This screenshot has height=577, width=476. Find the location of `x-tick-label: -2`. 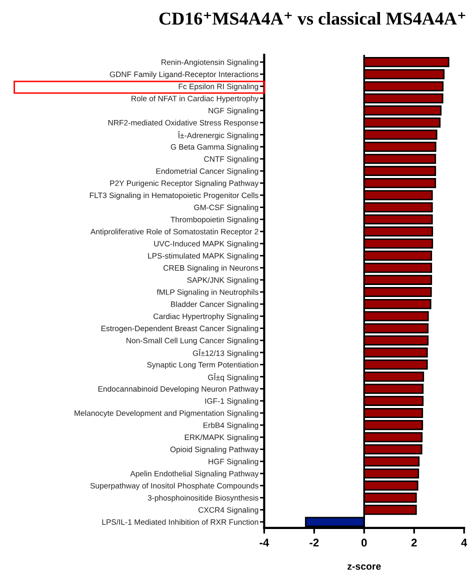

x-tick-label: -2 is located at coordinates (314, 542).